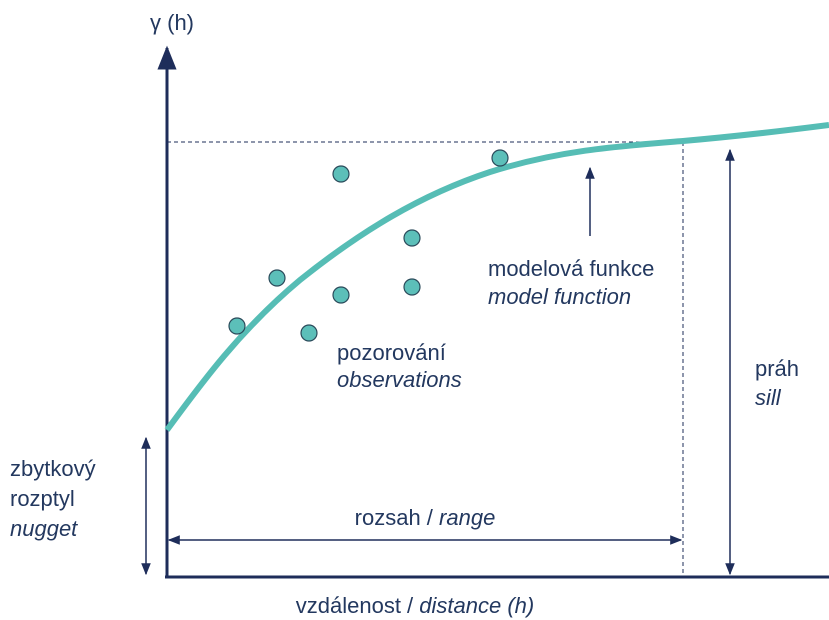 This screenshot has height=620, width=829. Describe the element at coordinates (768, 397) in the screenshot. I see `sill-label-en: sill` at that location.